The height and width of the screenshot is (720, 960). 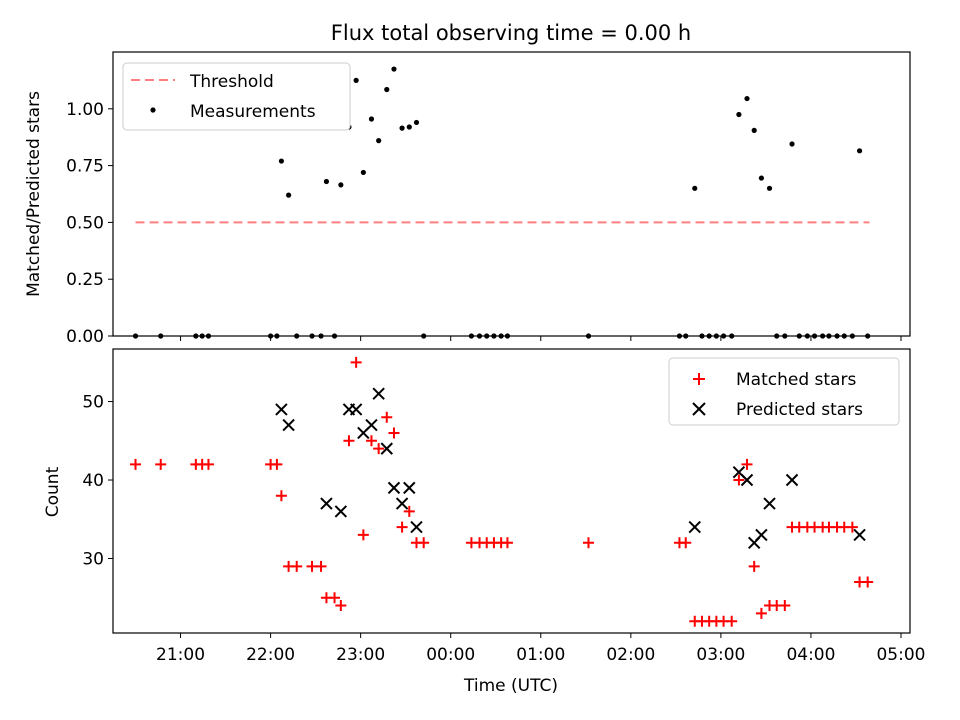 What do you see at coordinates (85, 337) in the screenshot?
I see `y-tick-label: 0.00` at bounding box center [85, 337].